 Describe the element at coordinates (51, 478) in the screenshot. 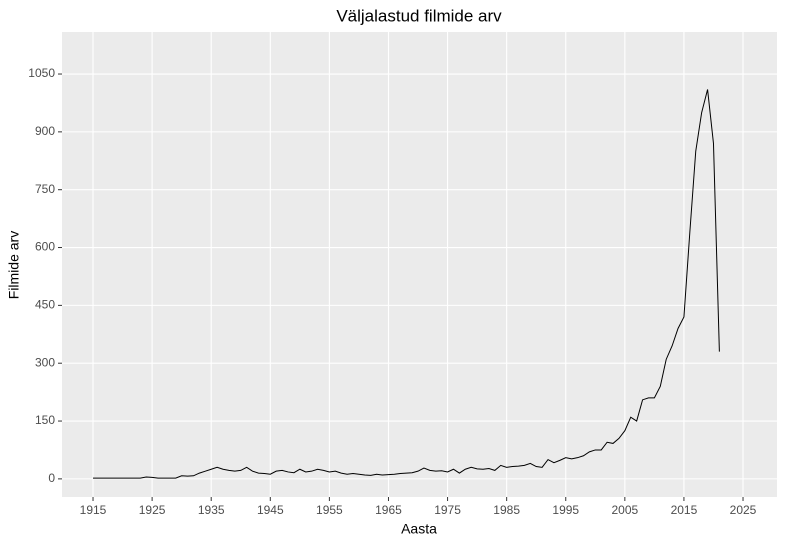

I see `y-tick-label: 0` at that location.